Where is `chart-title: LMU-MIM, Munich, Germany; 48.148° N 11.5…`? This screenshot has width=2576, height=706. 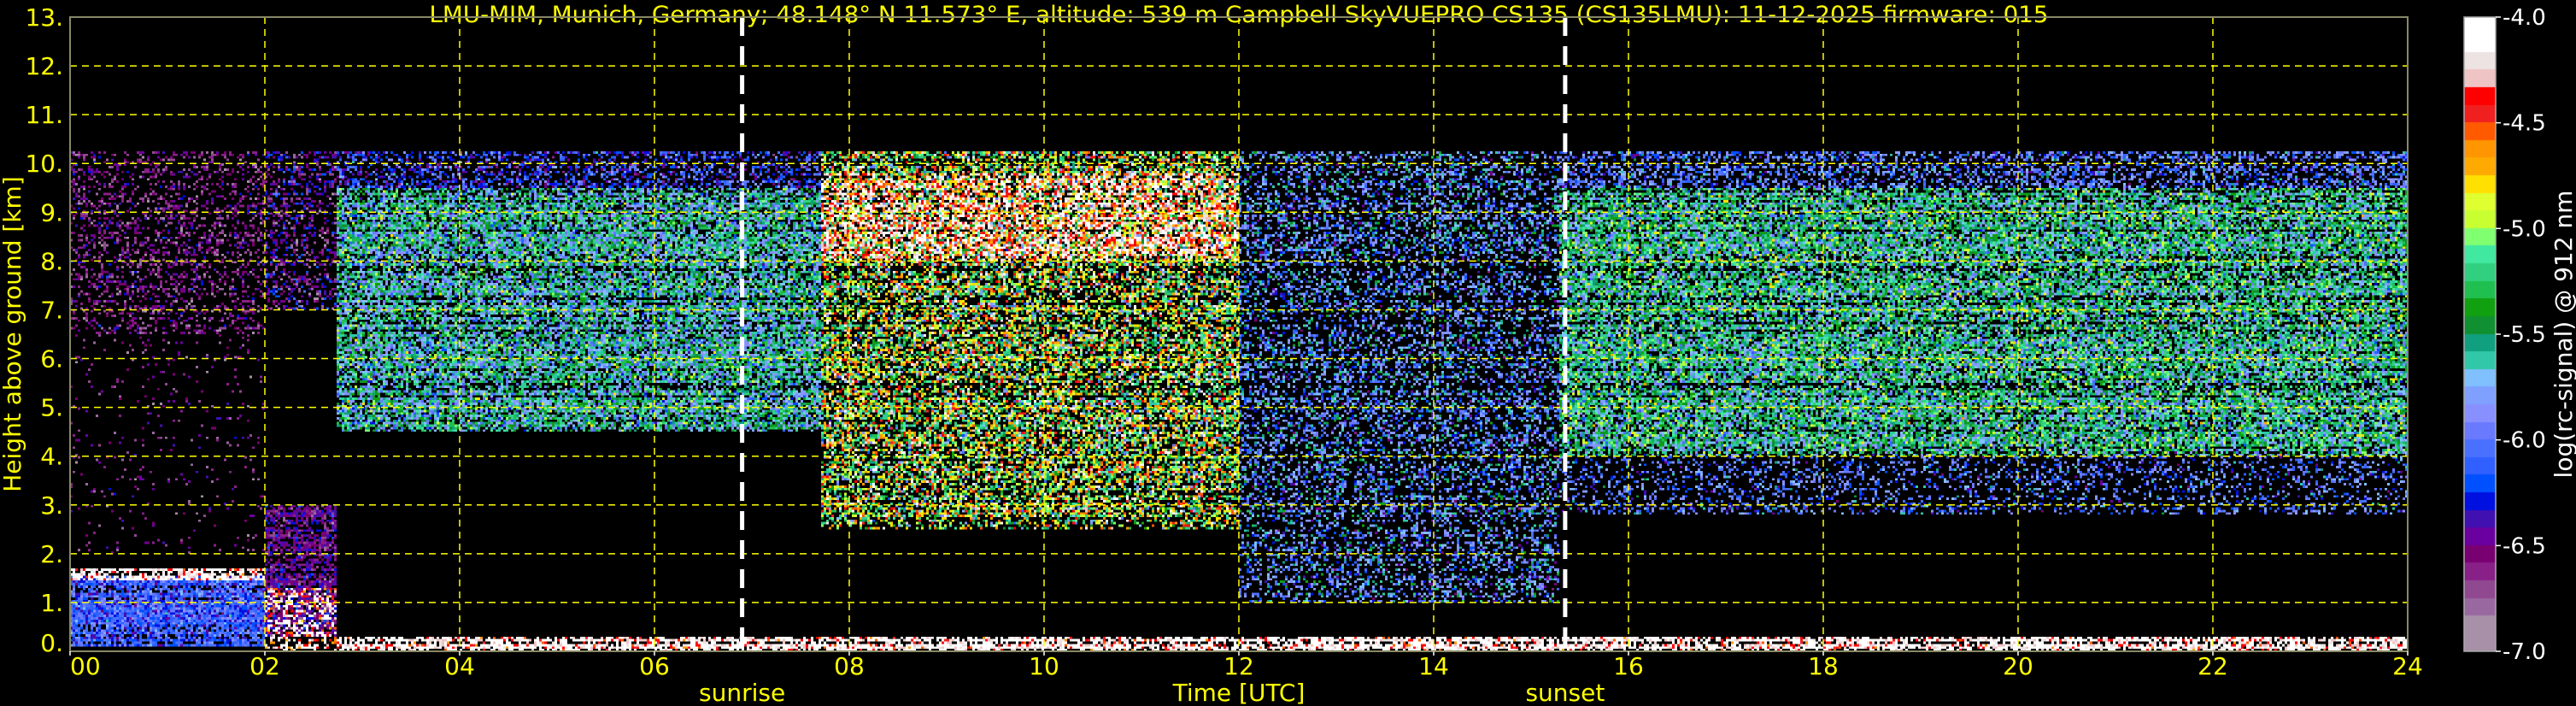
chart-title: LMU-MIM, Munich, Germany; 48.148° N 11.5… is located at coordinates (1239, 15).